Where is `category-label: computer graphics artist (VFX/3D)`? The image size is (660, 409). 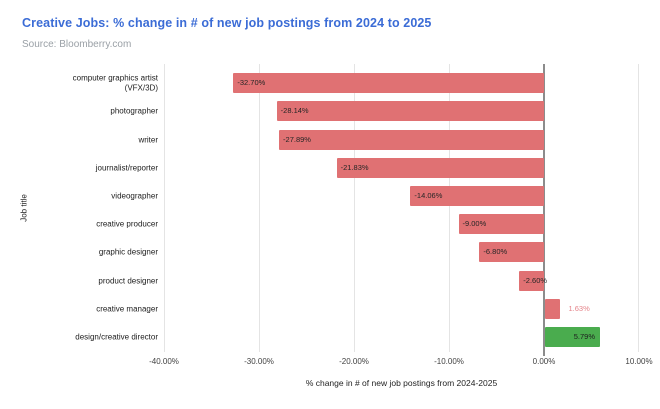 category-label: computer graphics artist (VFX/3D) is located at coordinates (115, 83).